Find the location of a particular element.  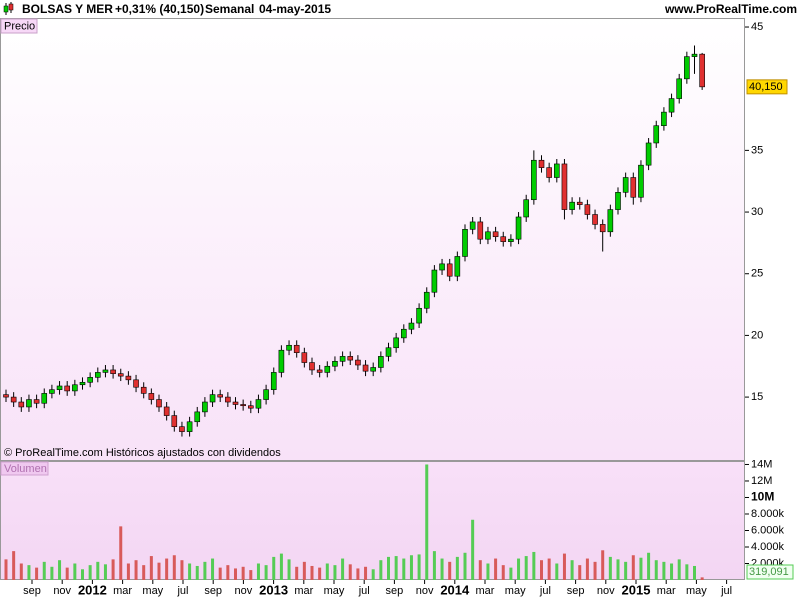

last-volume-box is located at coordinates (770, 572).